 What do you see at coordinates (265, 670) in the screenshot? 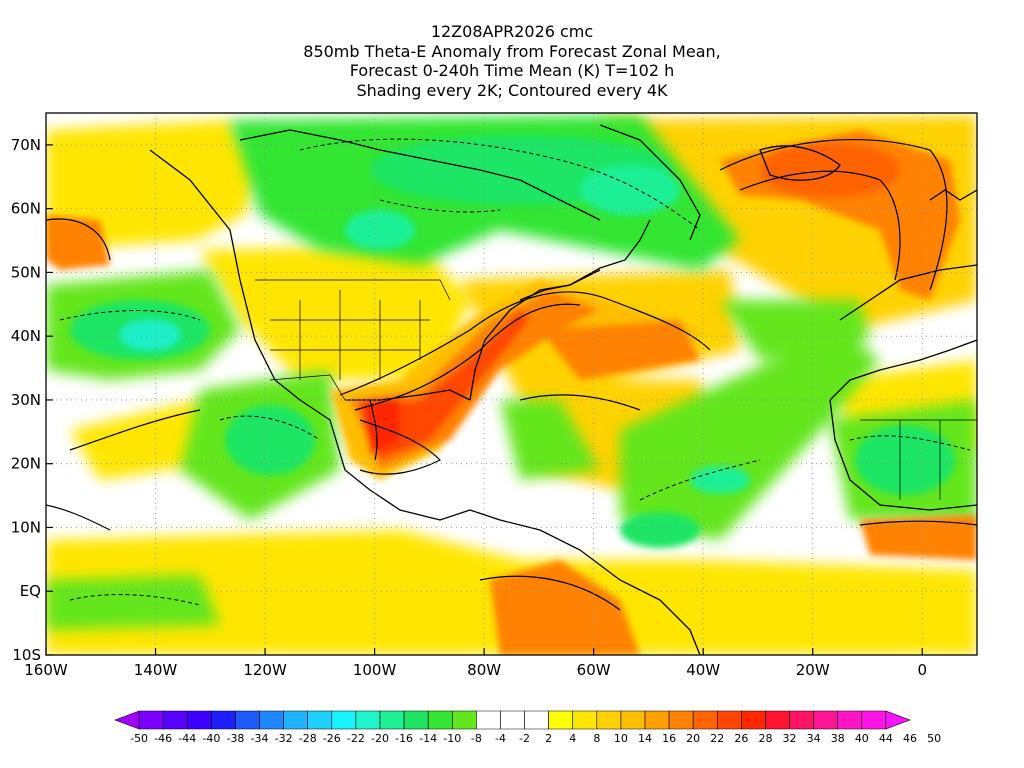
I see `lon-tick-label: 120W` at bounding box center [265, 670].